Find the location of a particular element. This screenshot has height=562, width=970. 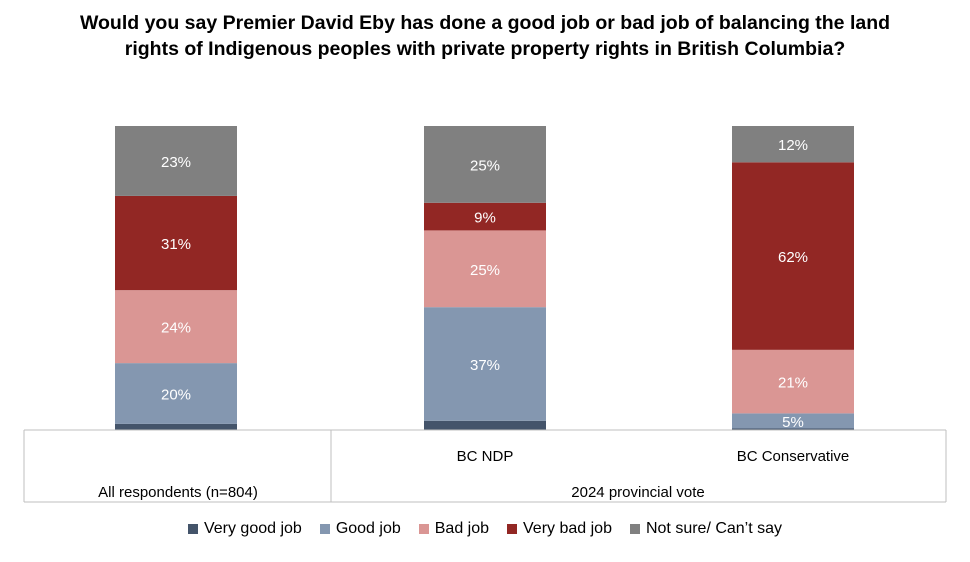

data-label-very-bad-job-2: 9% is located at coordinates (485, 218).